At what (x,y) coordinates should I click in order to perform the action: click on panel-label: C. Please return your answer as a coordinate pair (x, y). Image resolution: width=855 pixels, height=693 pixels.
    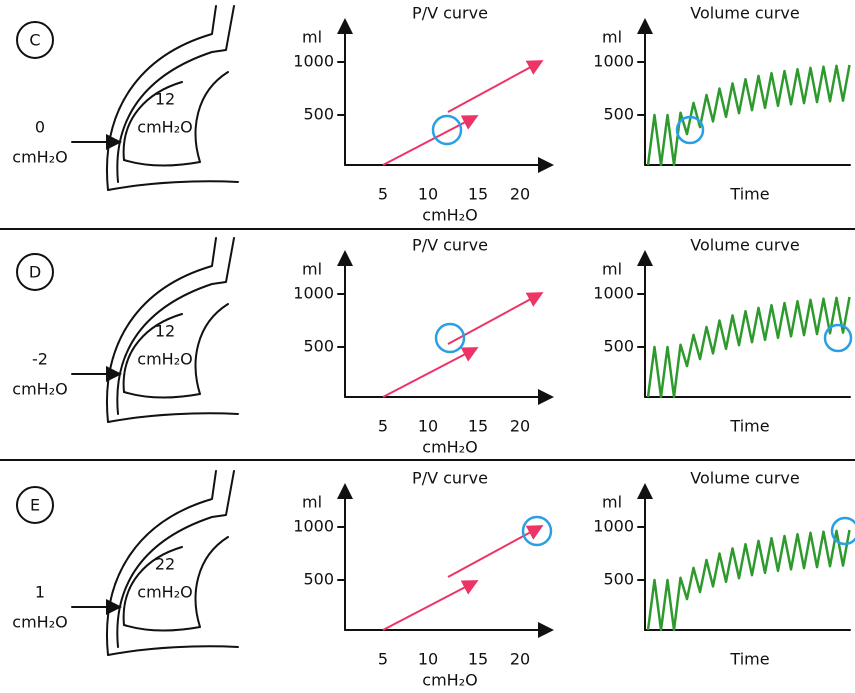
    Looking at the image, I should click on (34, 40).